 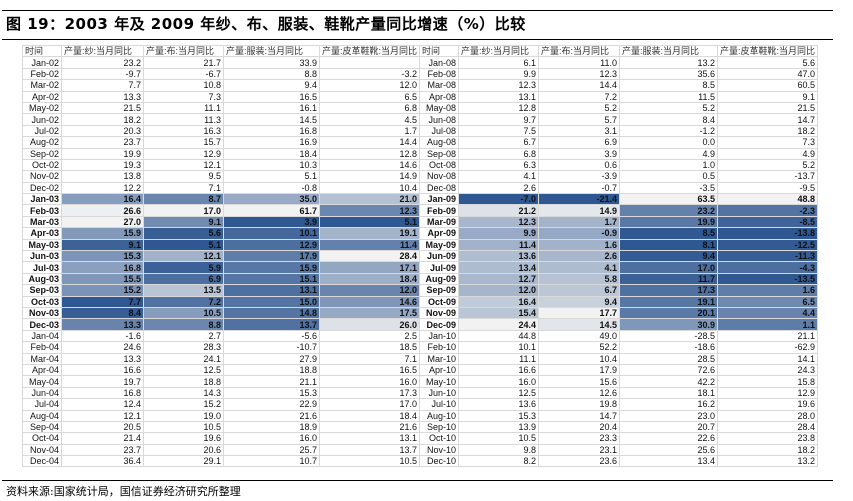 I want to click on yarn-cell: 6.1, so click(x=499, y=62).